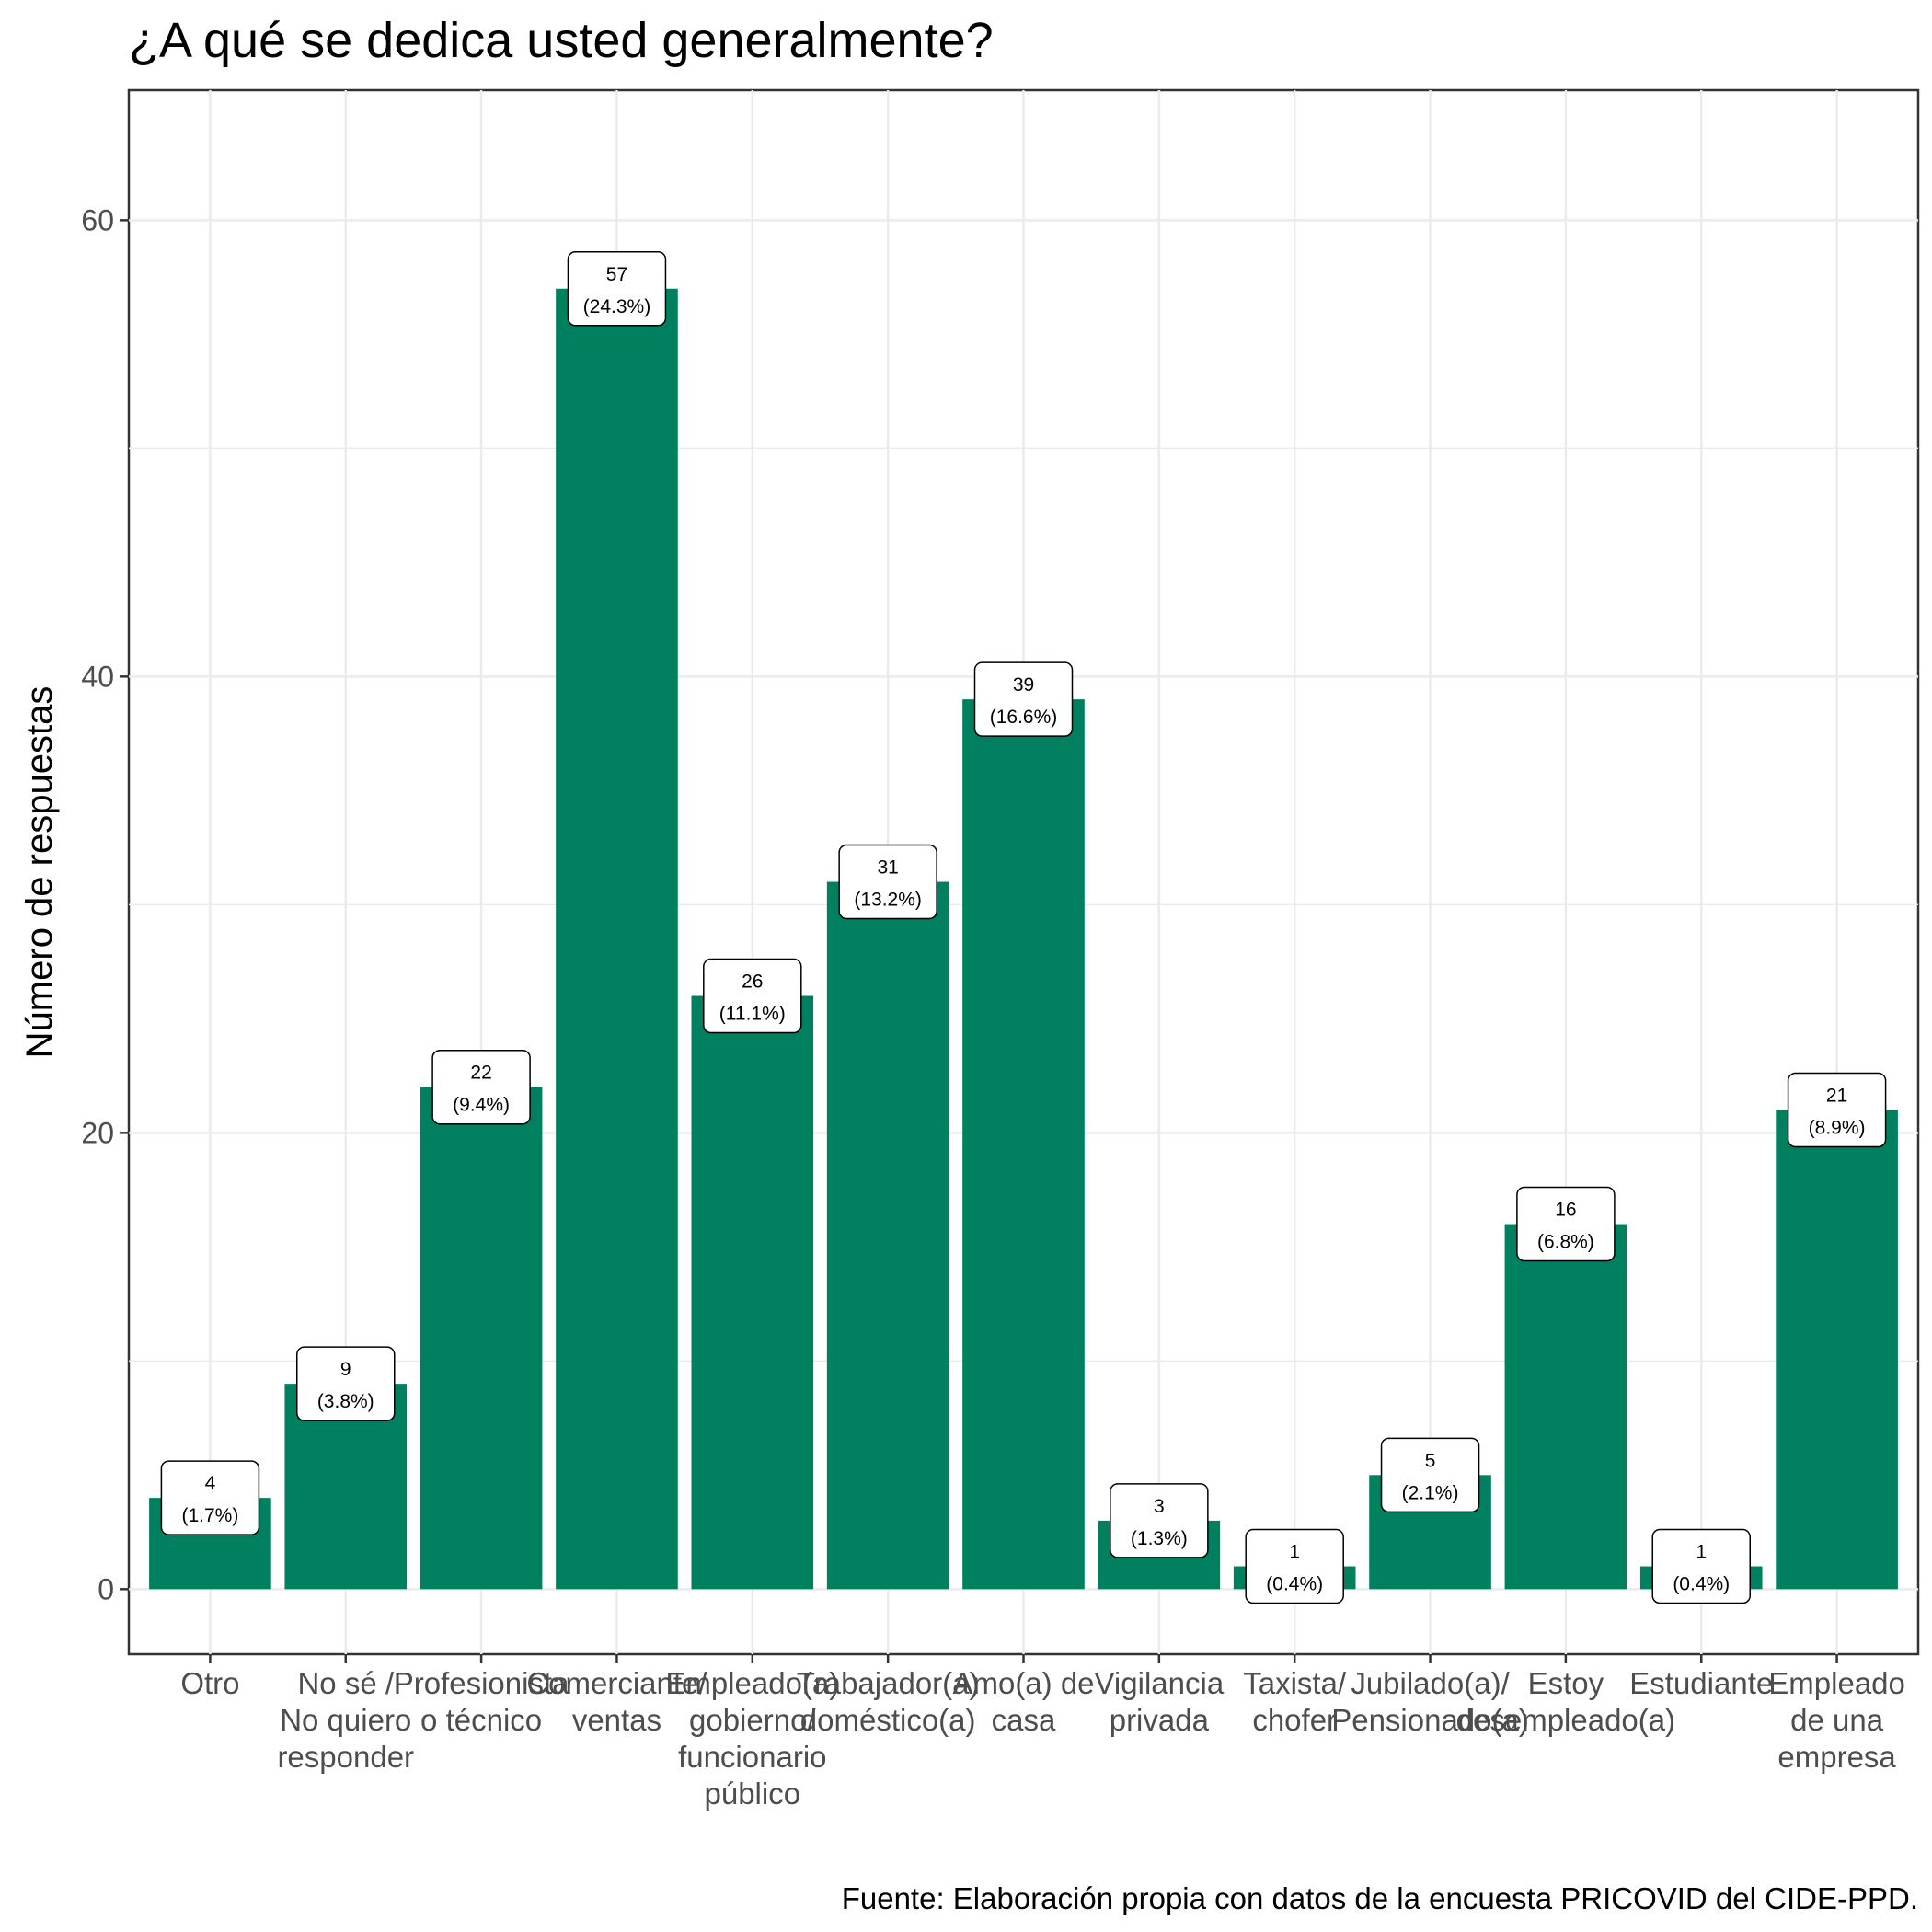  What do you see at coordinates (1160, 1683) in the screenshot?
I see `x-tick-label: Vigilancia` at bounding box center [1160, 1683].